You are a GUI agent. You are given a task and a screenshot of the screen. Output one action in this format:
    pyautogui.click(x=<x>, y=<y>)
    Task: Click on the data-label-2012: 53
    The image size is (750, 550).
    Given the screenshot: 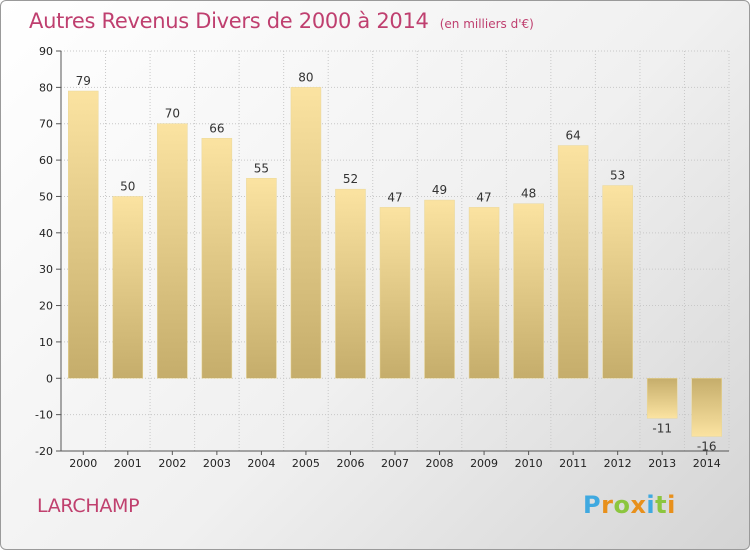 What is the action you would take?
    pyautogui.click(x=617, y=176)
    